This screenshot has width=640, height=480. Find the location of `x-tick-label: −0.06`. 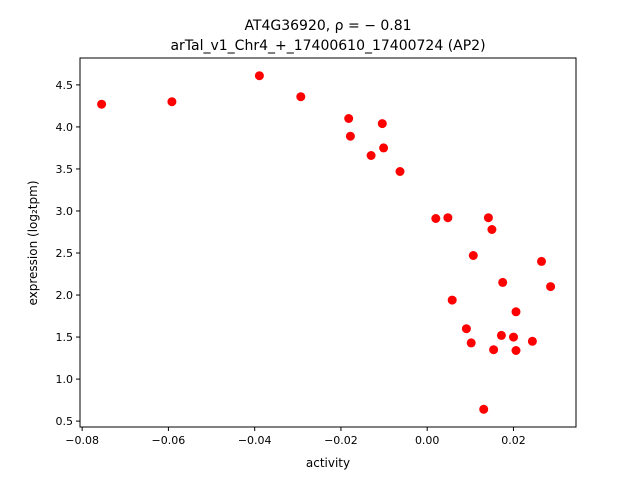

x-tick-label: −0.06 is located at coordinates (169, 440).